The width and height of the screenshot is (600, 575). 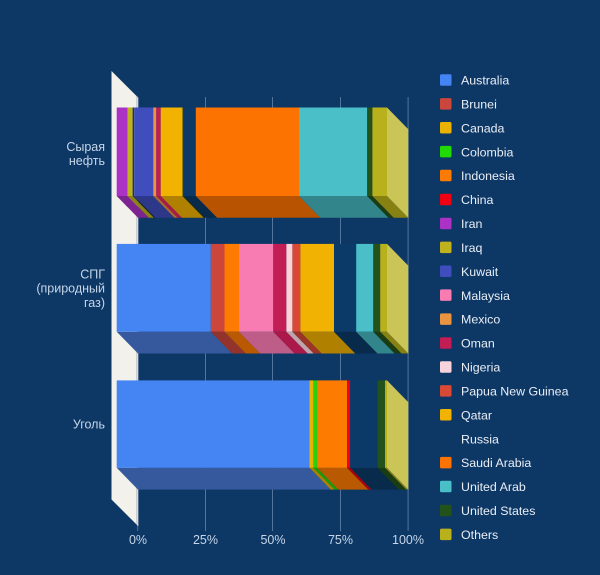 I want to click on svg-text: United States, so click(x=498, y=511).